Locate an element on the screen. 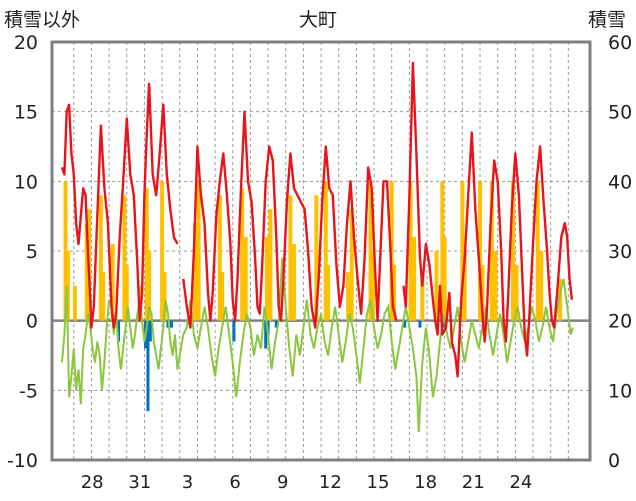 This screenshot has height=501, width=636. y-tick-right: 40 is located at coordinates (620, 182).